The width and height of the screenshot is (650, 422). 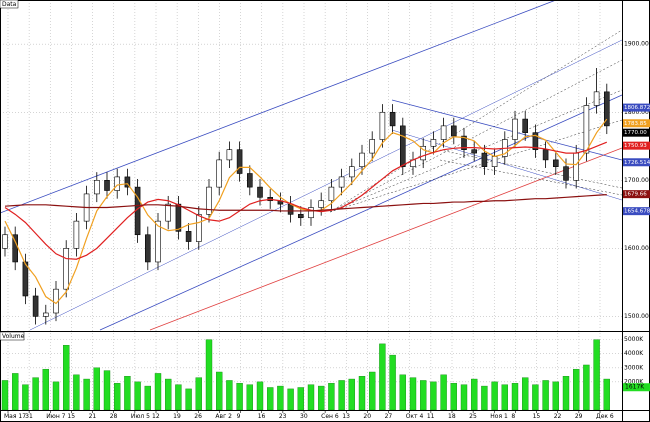 I want to click on price-marker-label: 1726.5146, so click(x=637, y=163).